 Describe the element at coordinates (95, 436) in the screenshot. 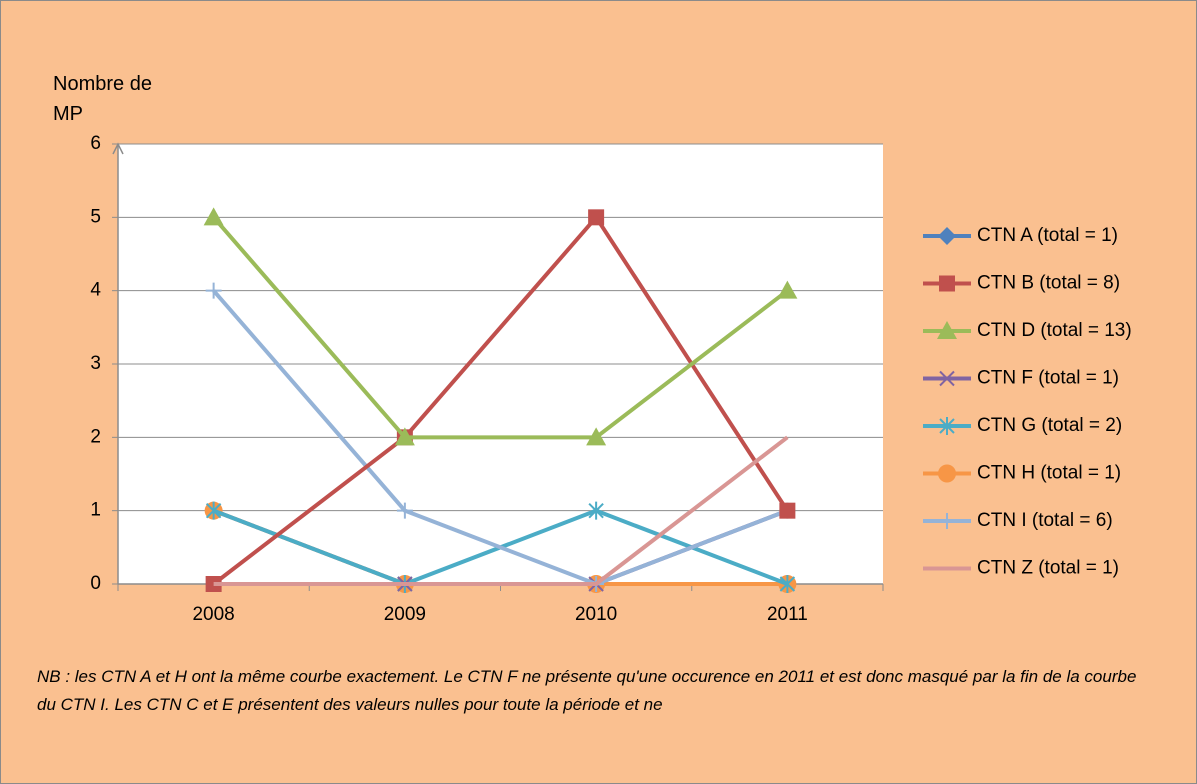

I see `y-tick-label: 2` at that location.